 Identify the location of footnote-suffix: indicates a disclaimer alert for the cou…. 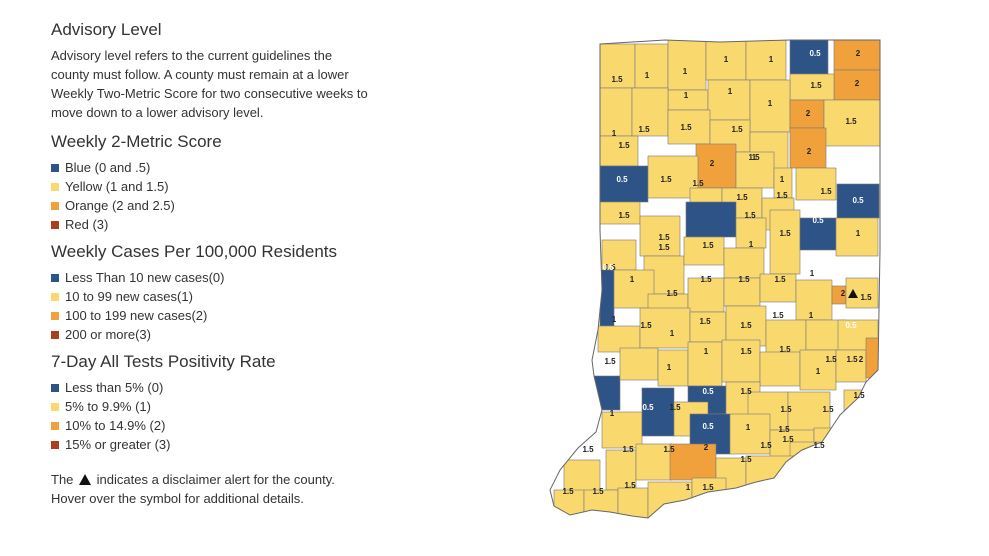
(215, 479).